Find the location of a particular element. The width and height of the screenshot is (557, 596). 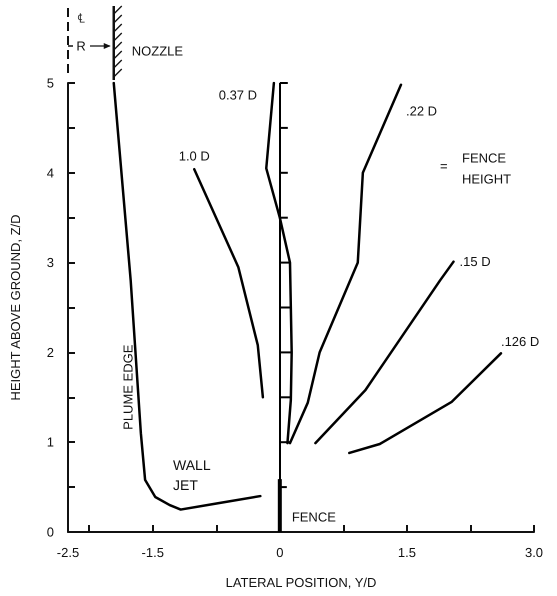

y-tick-label: 5 is located at coordinates (50, 83).